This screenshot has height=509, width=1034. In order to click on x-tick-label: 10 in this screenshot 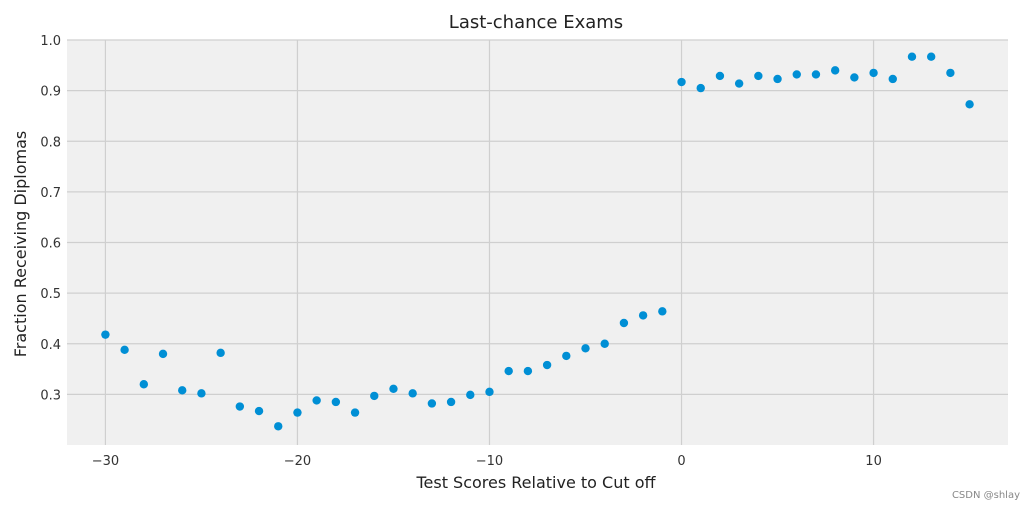, I will do `click(873, 461)`.